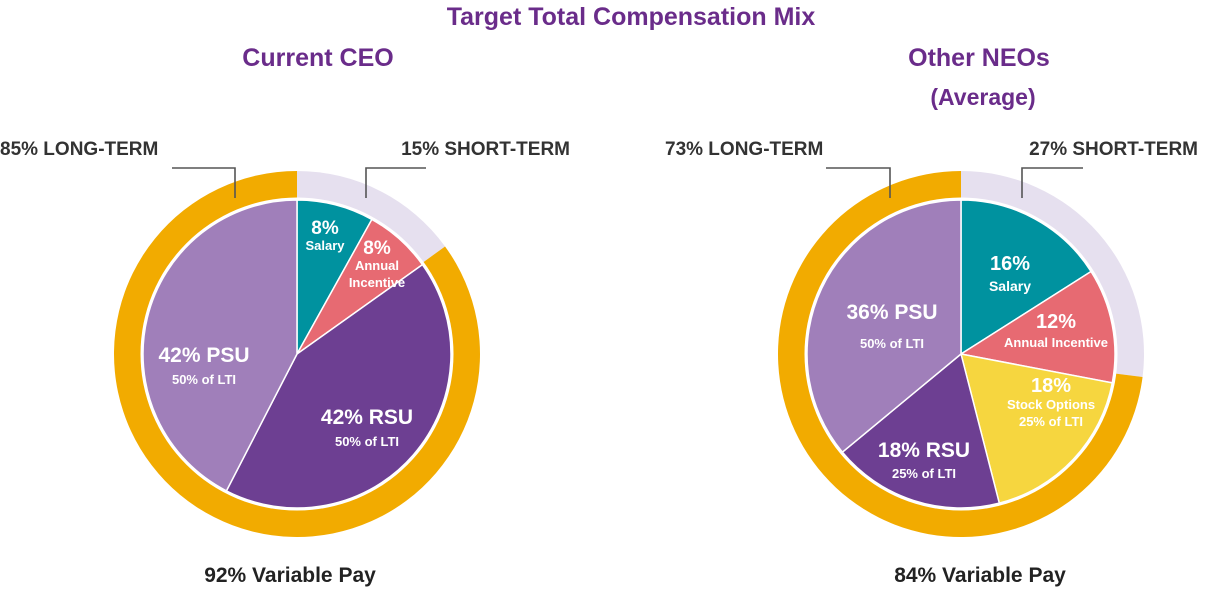 This screenshot has height=592, width=1206. I want to click on ceo-slice-psu-value-label: 42% PSU, so click(203, 355).